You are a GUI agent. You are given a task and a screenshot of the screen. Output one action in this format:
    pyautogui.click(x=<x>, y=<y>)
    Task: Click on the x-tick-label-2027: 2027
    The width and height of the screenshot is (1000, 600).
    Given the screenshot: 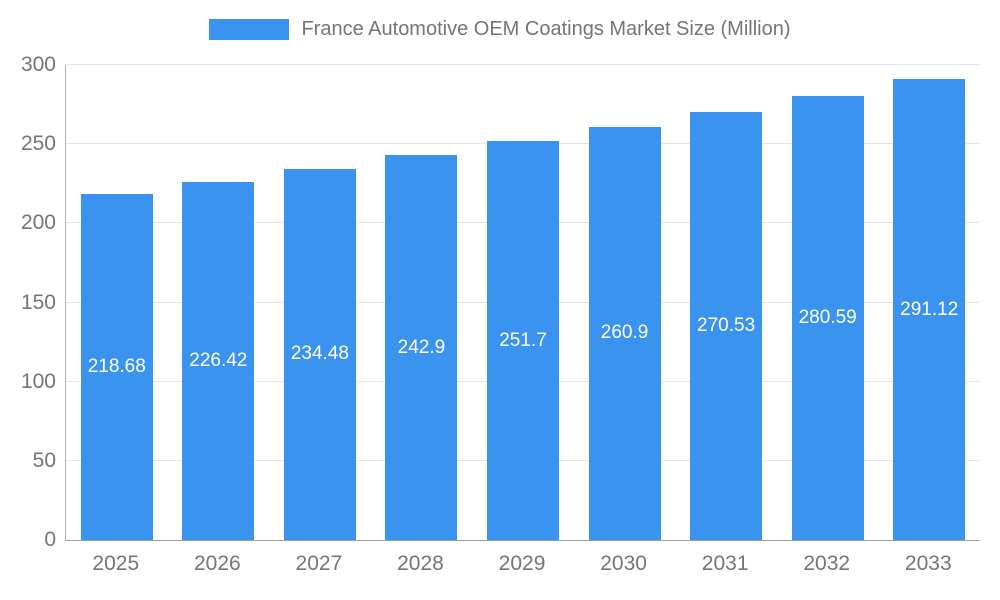 What is the action you would take?
    pyautogui.click(x=319, y=563)
    